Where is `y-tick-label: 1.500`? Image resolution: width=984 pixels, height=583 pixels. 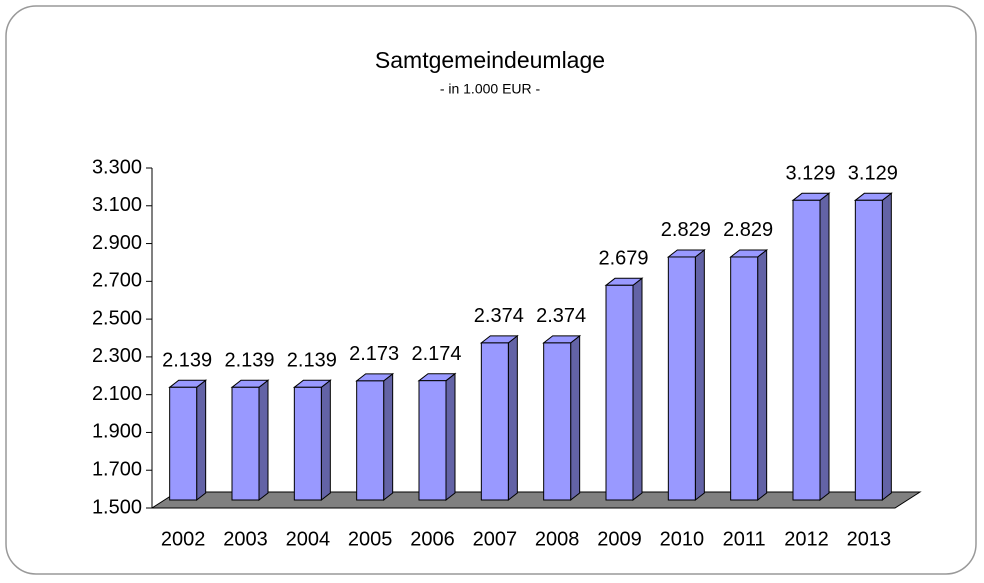 y-tick-label: 1.500 is located at coordinates (117, 507).